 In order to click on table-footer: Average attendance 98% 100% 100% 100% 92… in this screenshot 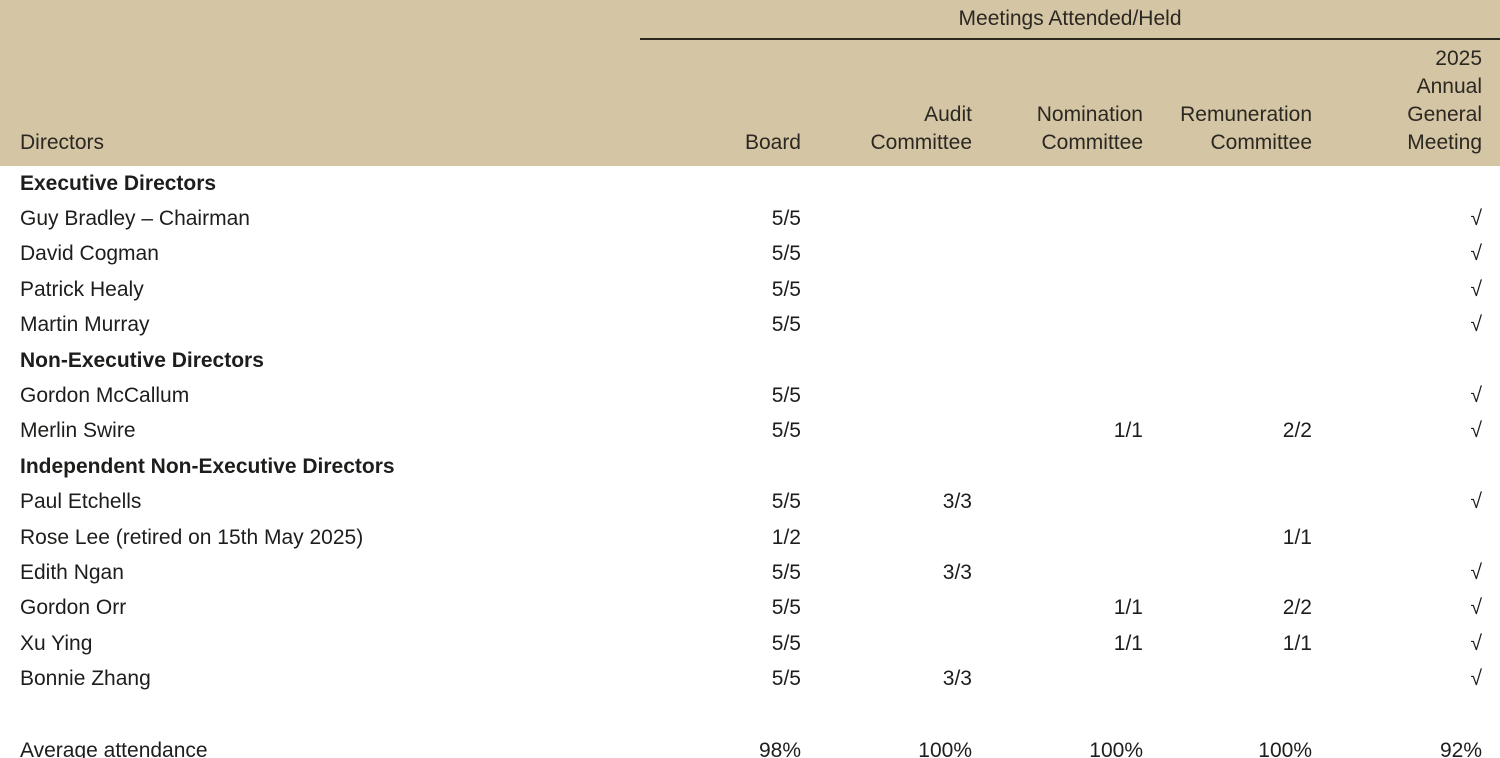, I will do `click(750, 727)`.